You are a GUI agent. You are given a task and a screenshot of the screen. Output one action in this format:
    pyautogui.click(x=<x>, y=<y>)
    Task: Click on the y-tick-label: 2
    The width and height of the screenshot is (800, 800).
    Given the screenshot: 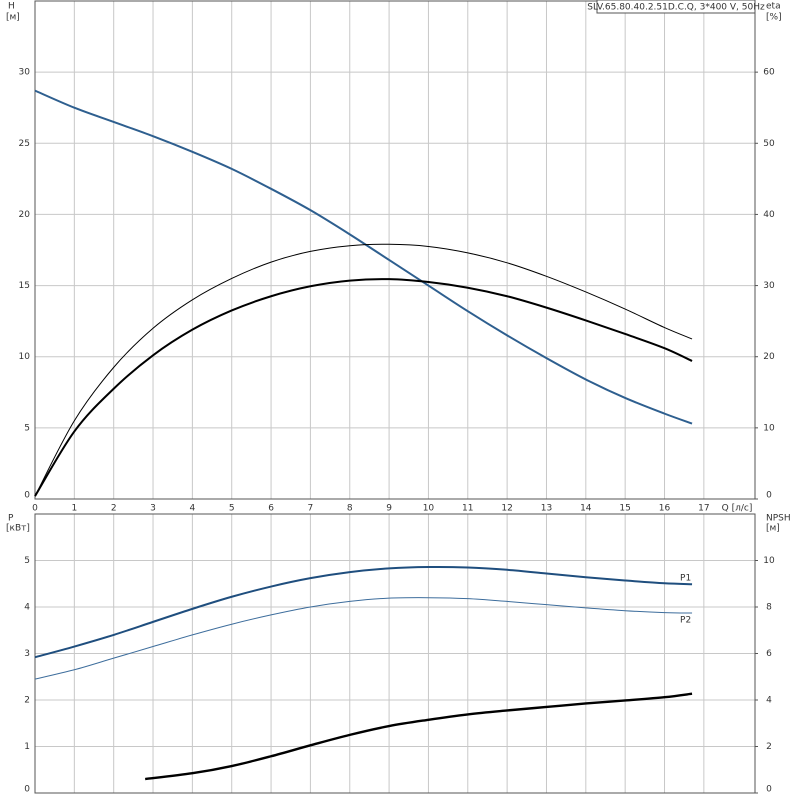 What is the action you would take?
    pyautogui.click(x=27, y=701)
    